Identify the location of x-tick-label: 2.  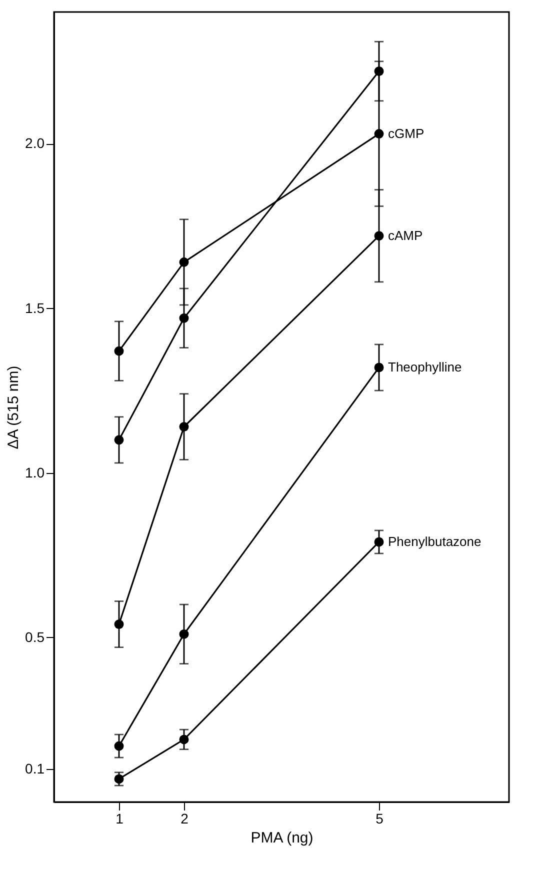
(184, 818).